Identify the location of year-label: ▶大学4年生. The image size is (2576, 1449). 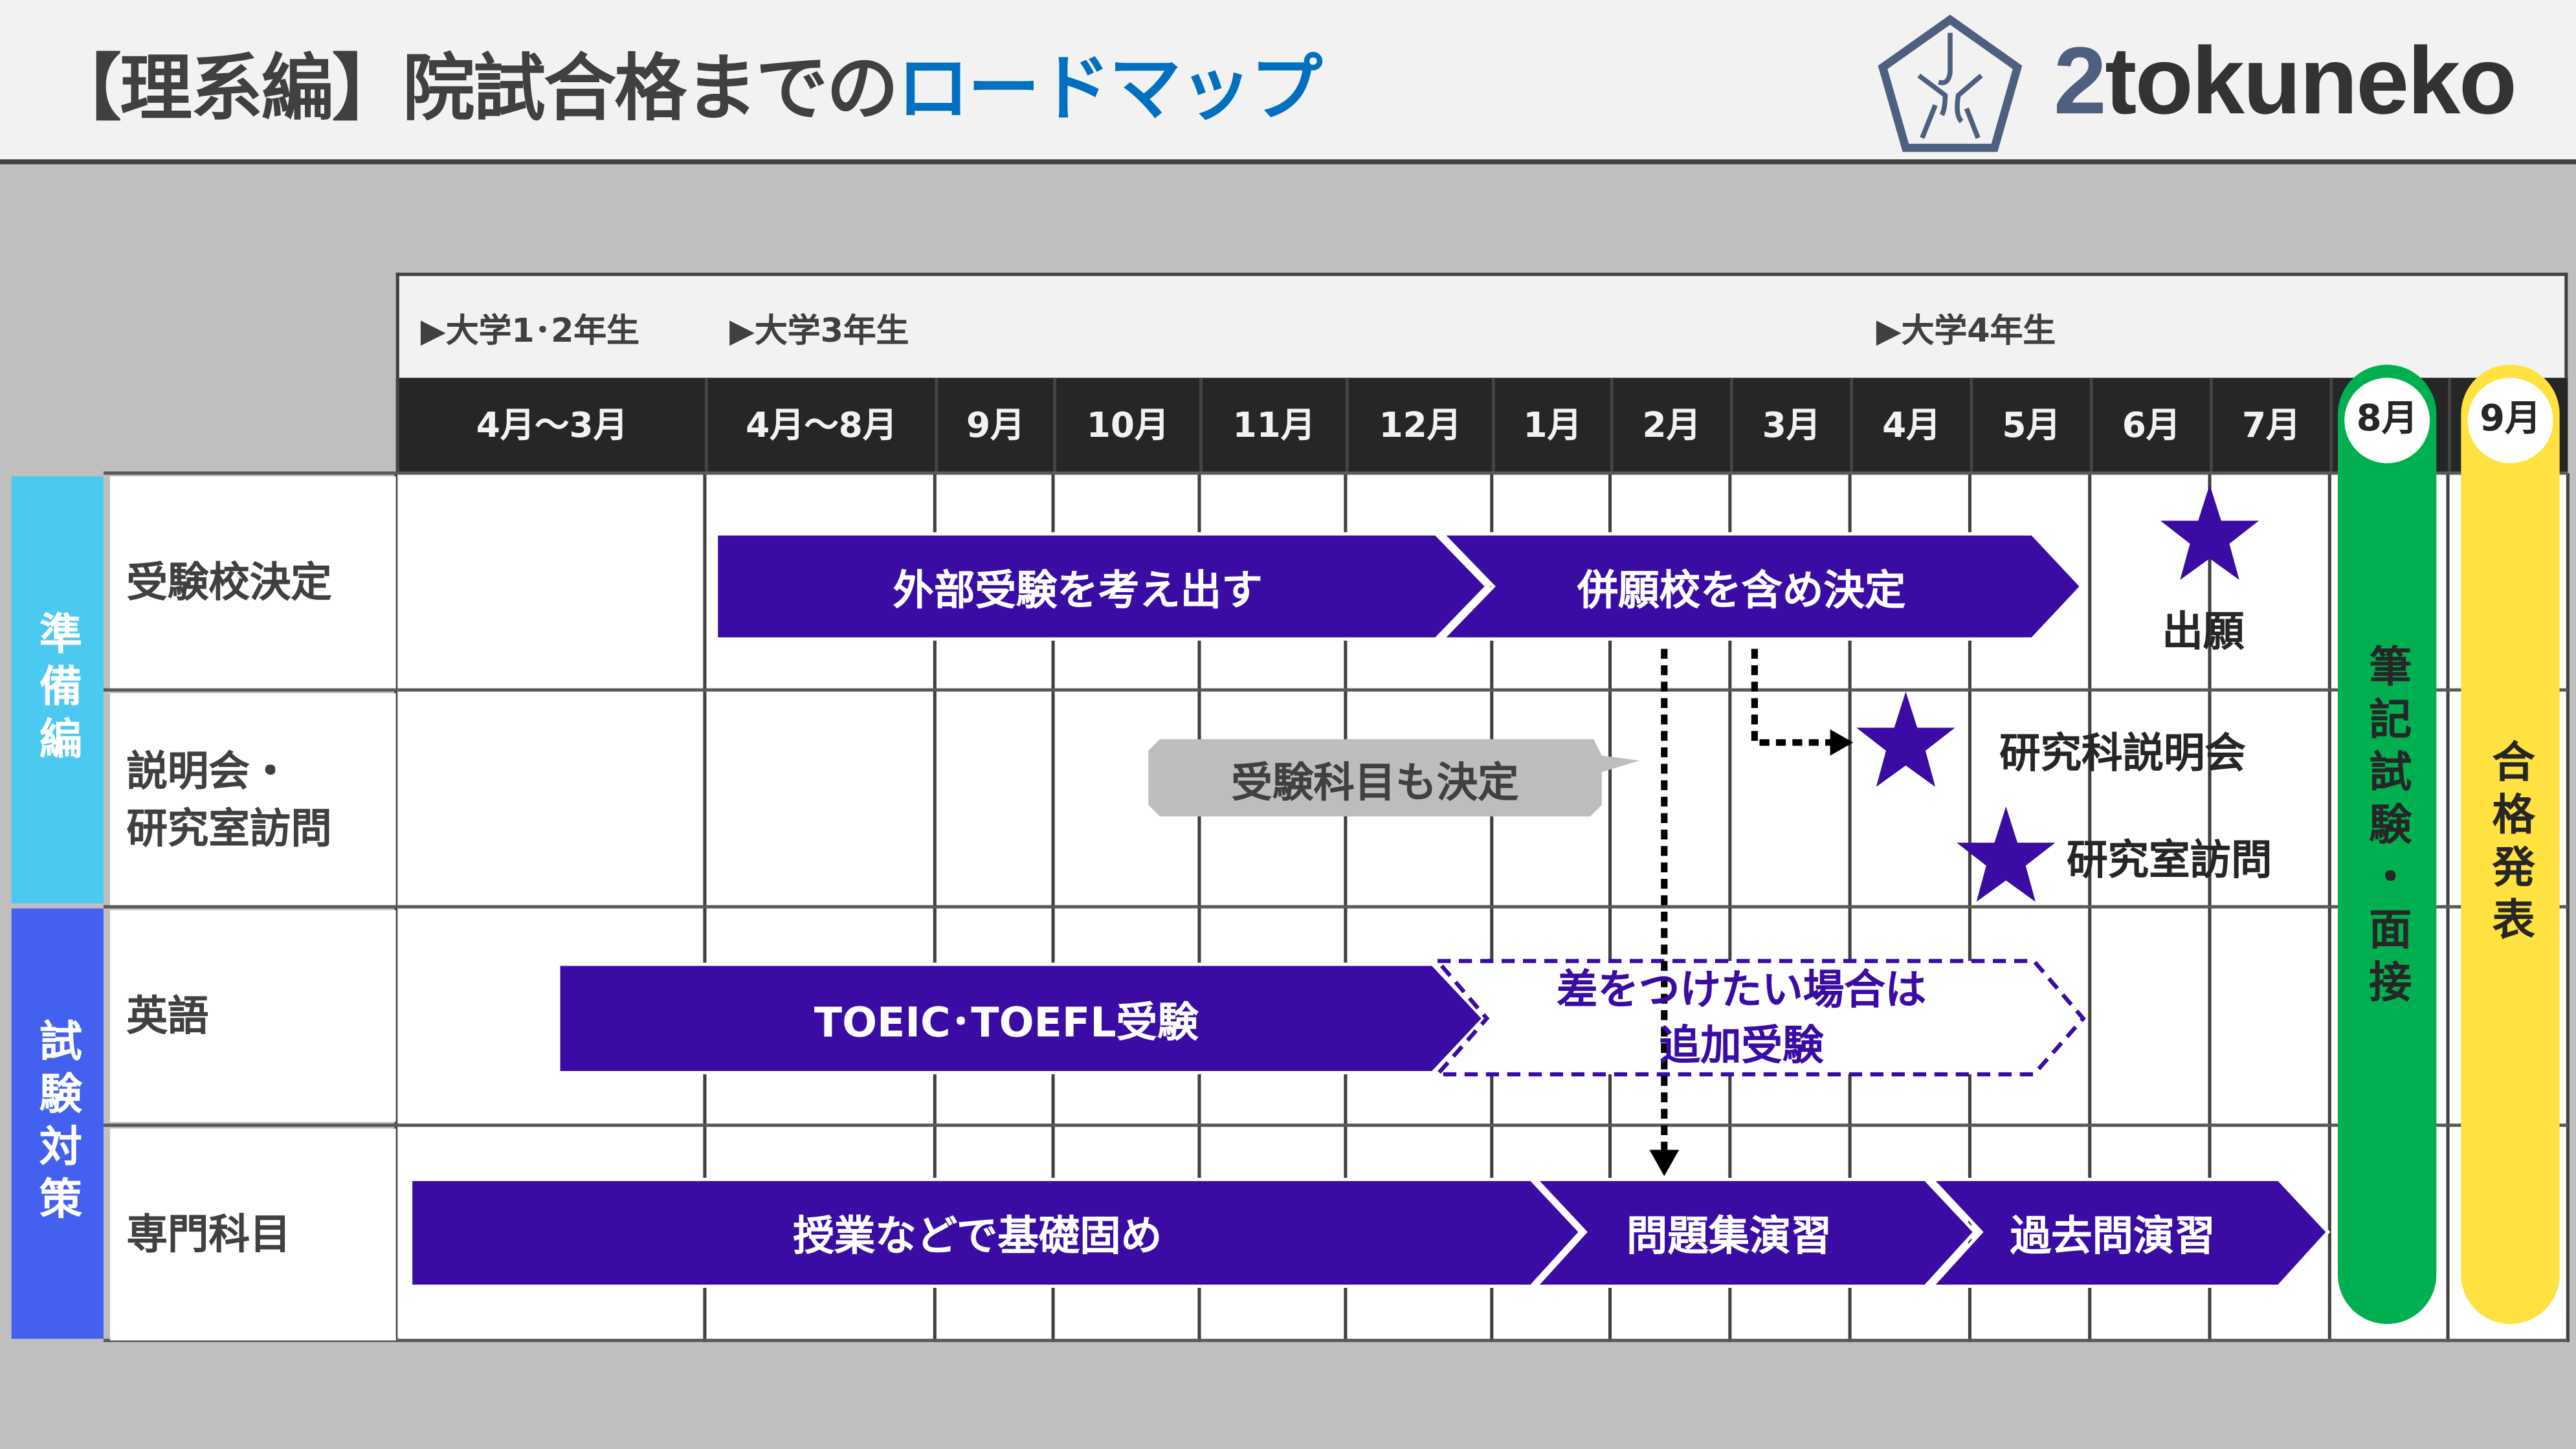
(1966, 330).